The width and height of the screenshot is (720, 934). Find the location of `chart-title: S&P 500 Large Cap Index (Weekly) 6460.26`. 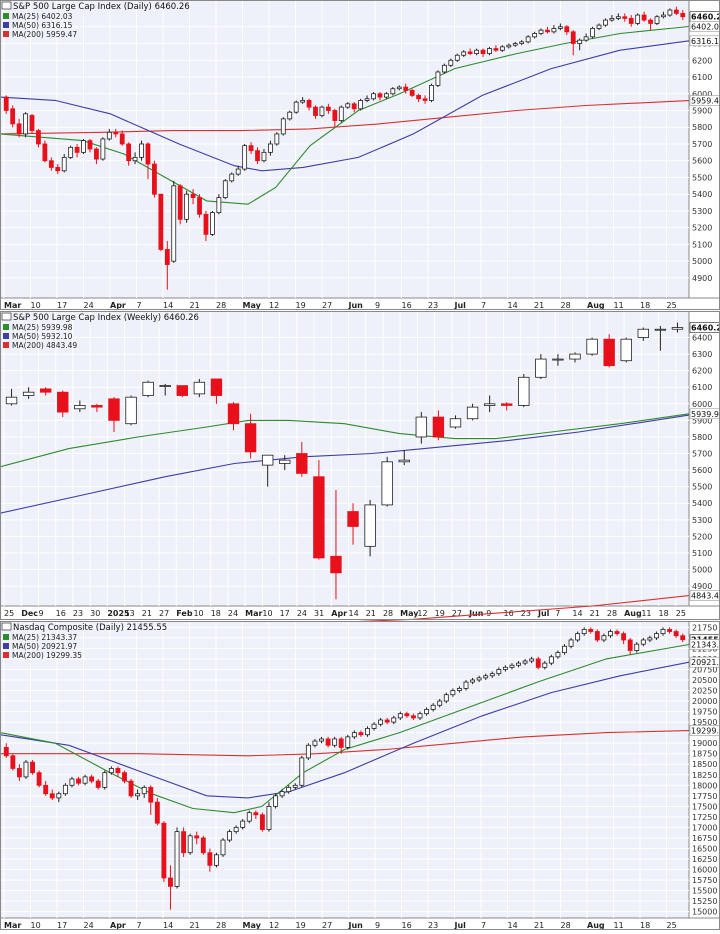

chart-title: S&P 500 Large Cap Index (Weekly) 6460.26 is located at coordinates (106, 318).